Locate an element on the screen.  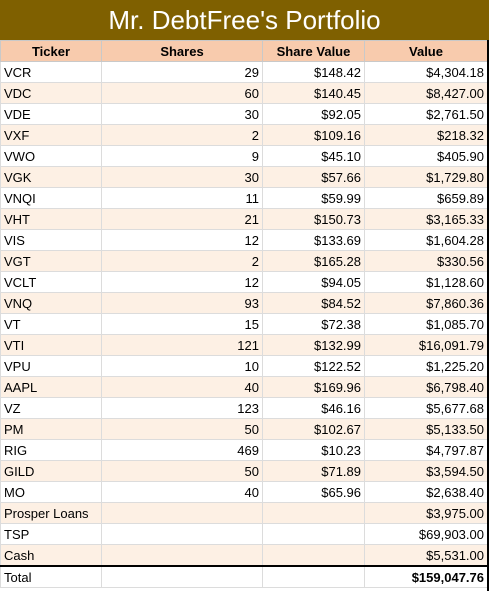
shares-cell: 9 is located at coordinates (182, 156).